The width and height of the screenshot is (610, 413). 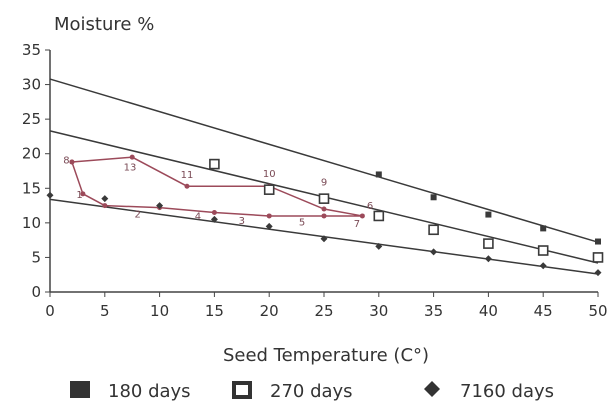 What do you see at coordinates (137, 214) in the screenshot?
I see `annotation-label: 2` at bounding box center [137, 214].